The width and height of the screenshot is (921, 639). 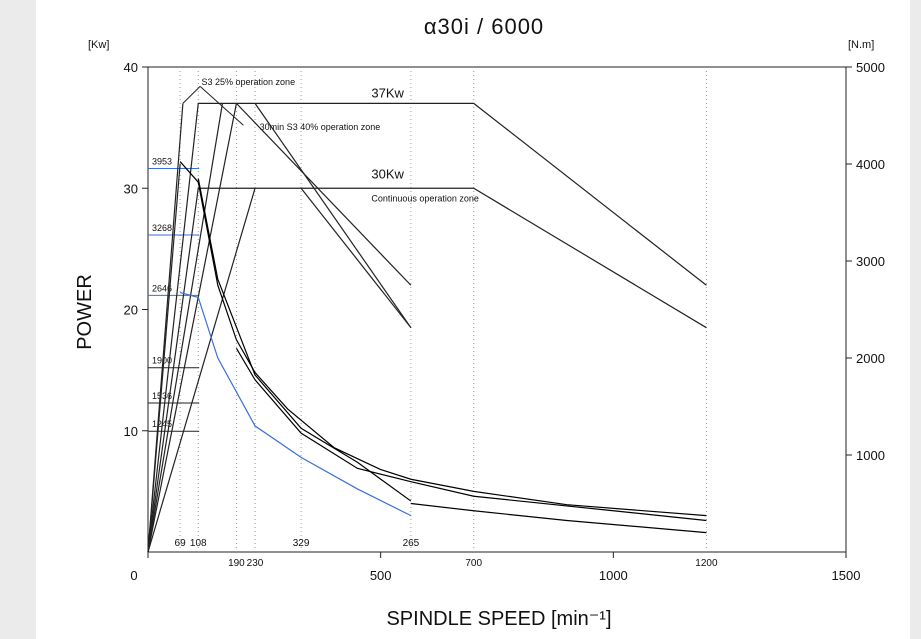 What do you see at coordinates (706, 563) in the screenshot?
I see `speed-marker-label: 1200` at bounding box center [706, 563].